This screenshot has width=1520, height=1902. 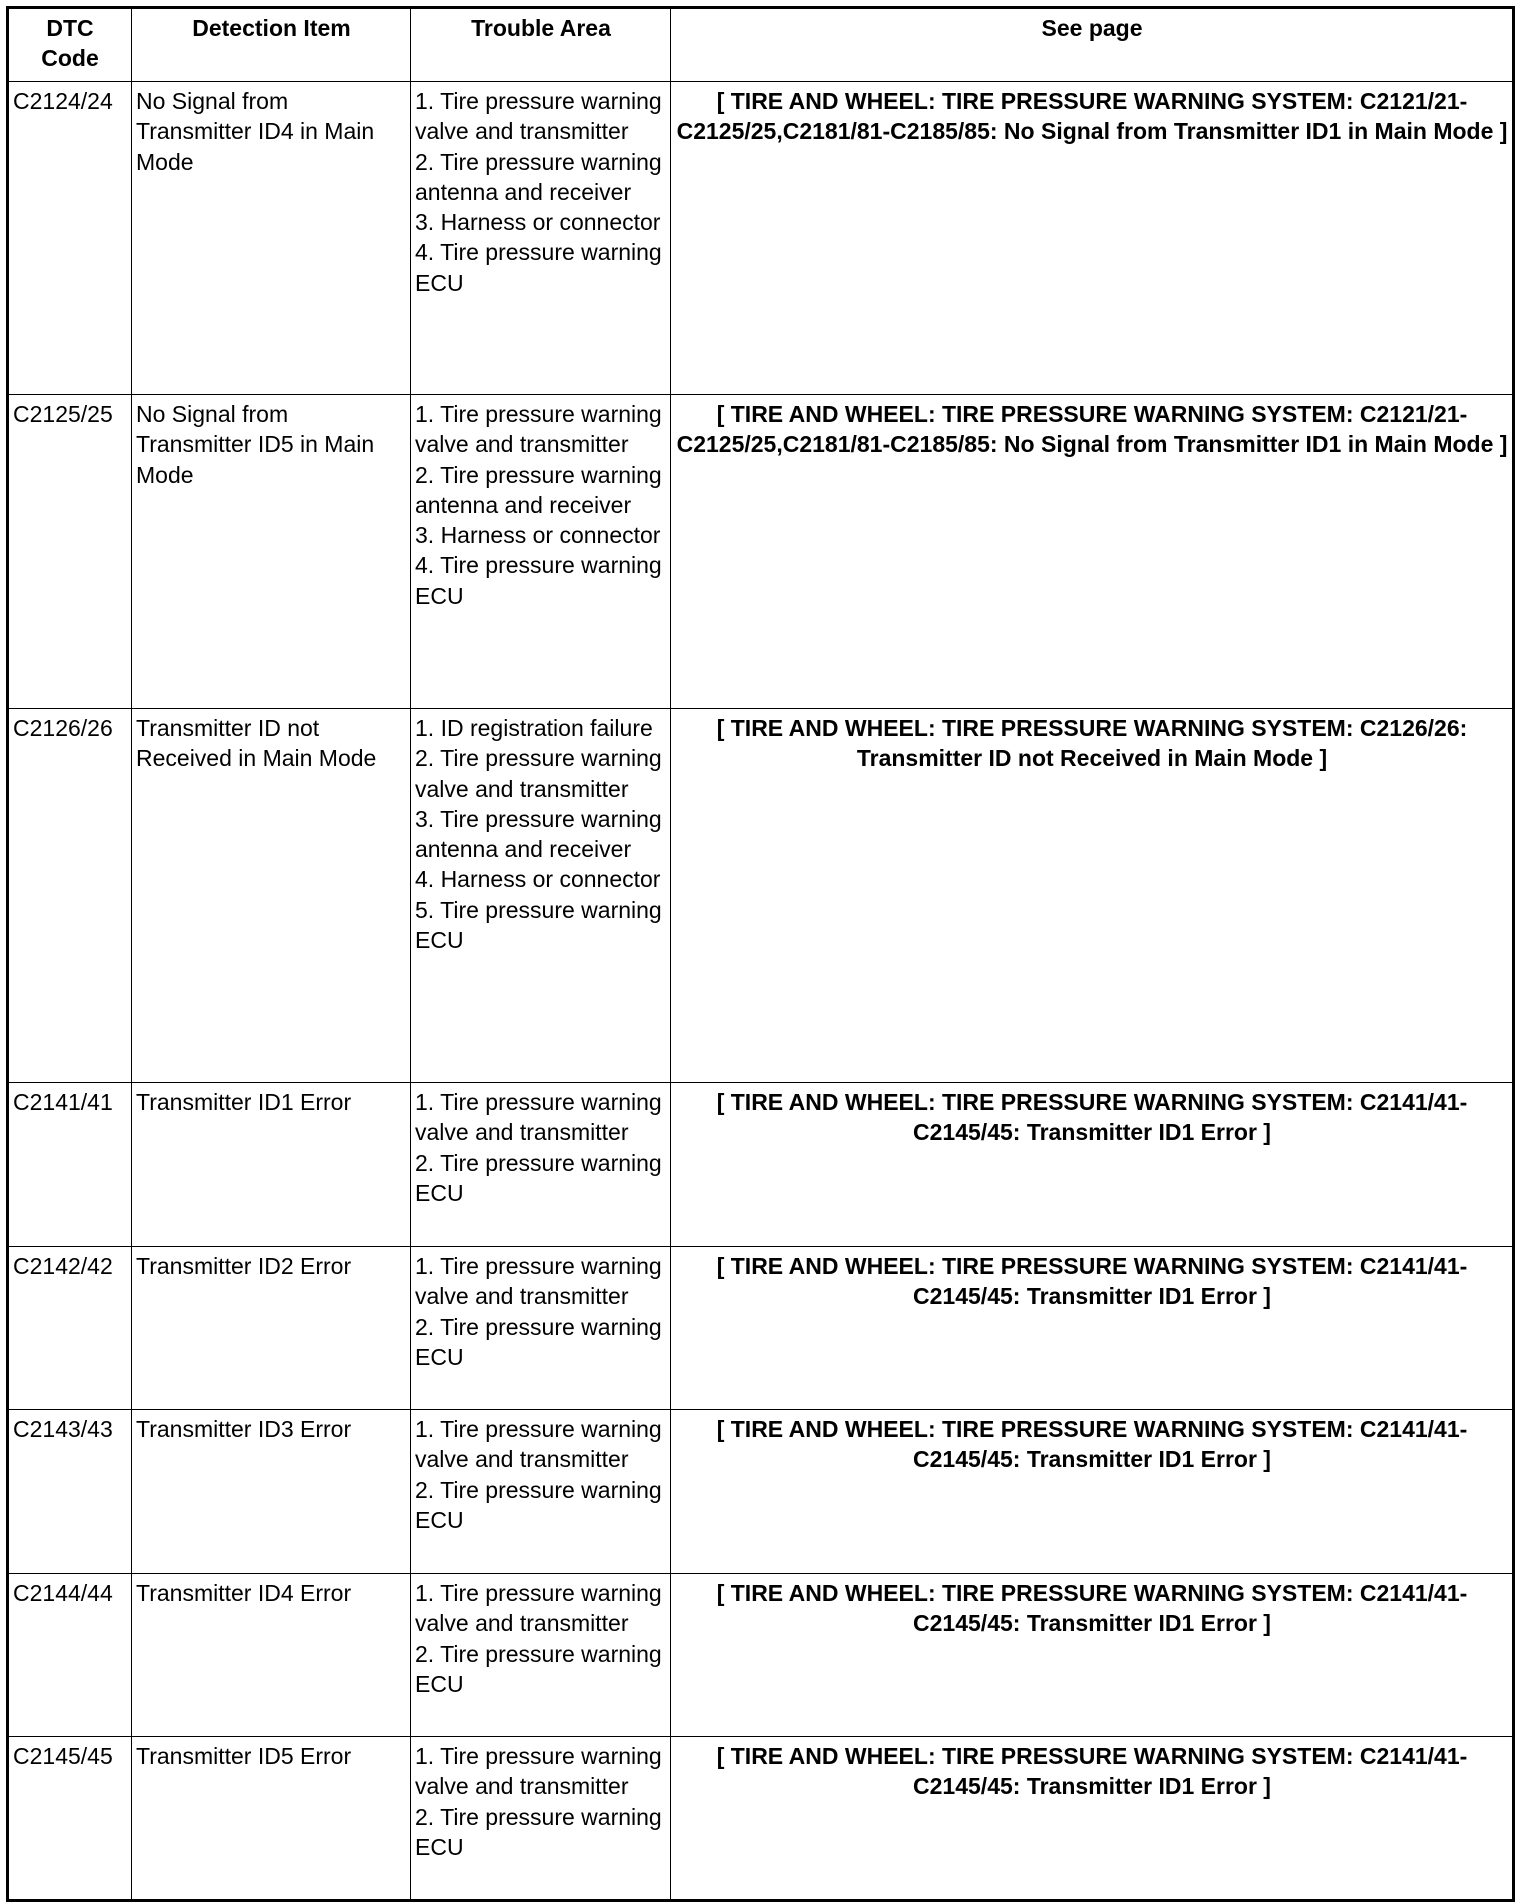 What do you see at coordinates (271, 1164) in the screenshot?
I see `detection-item: Transmitter ID1 Error` at bounding box center [271, 1164].